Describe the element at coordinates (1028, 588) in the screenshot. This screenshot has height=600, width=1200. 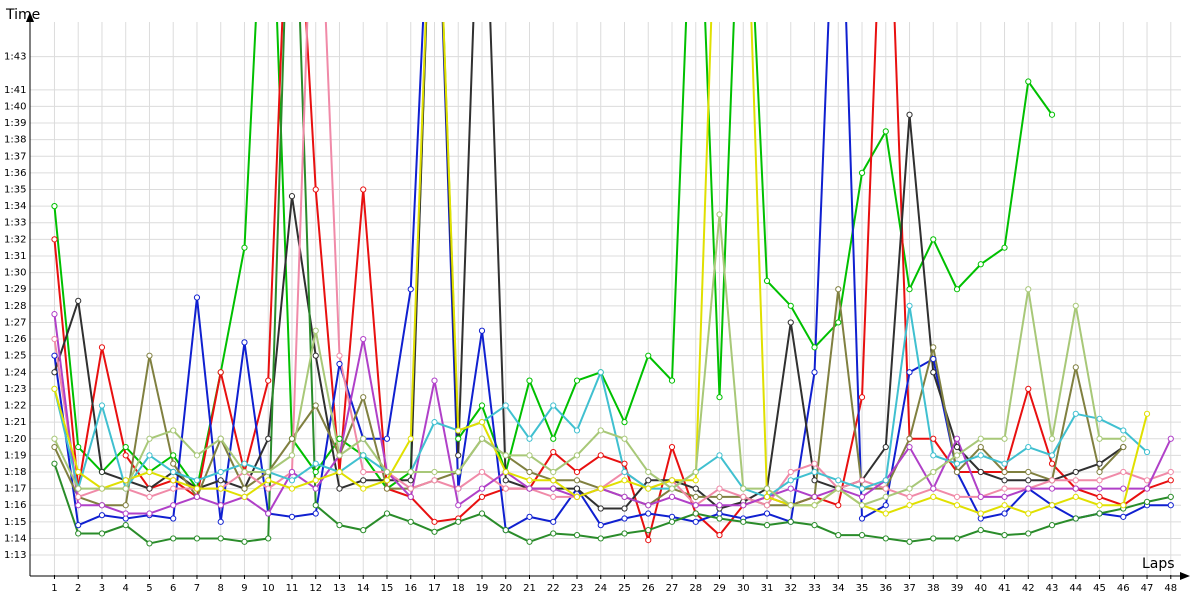
I see `x-tick-label: 42` at that location.